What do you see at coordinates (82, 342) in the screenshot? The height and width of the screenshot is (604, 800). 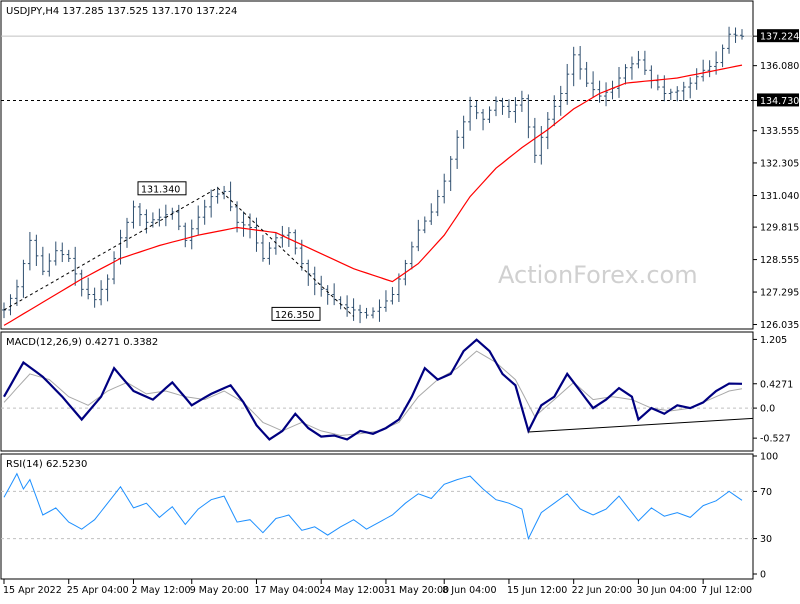 I see `macd-panel-title: MACD(12,26,9) 0.4271 0.3382` at bounding box center [82, 342].